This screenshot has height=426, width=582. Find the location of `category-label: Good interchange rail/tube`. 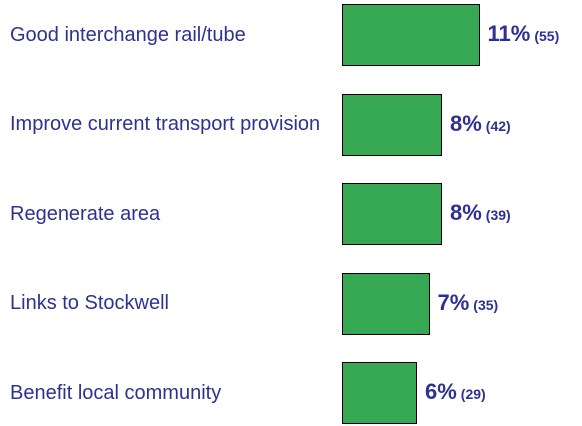

category-label: Good interchange rail/tube is located at coordinates (128, 34).